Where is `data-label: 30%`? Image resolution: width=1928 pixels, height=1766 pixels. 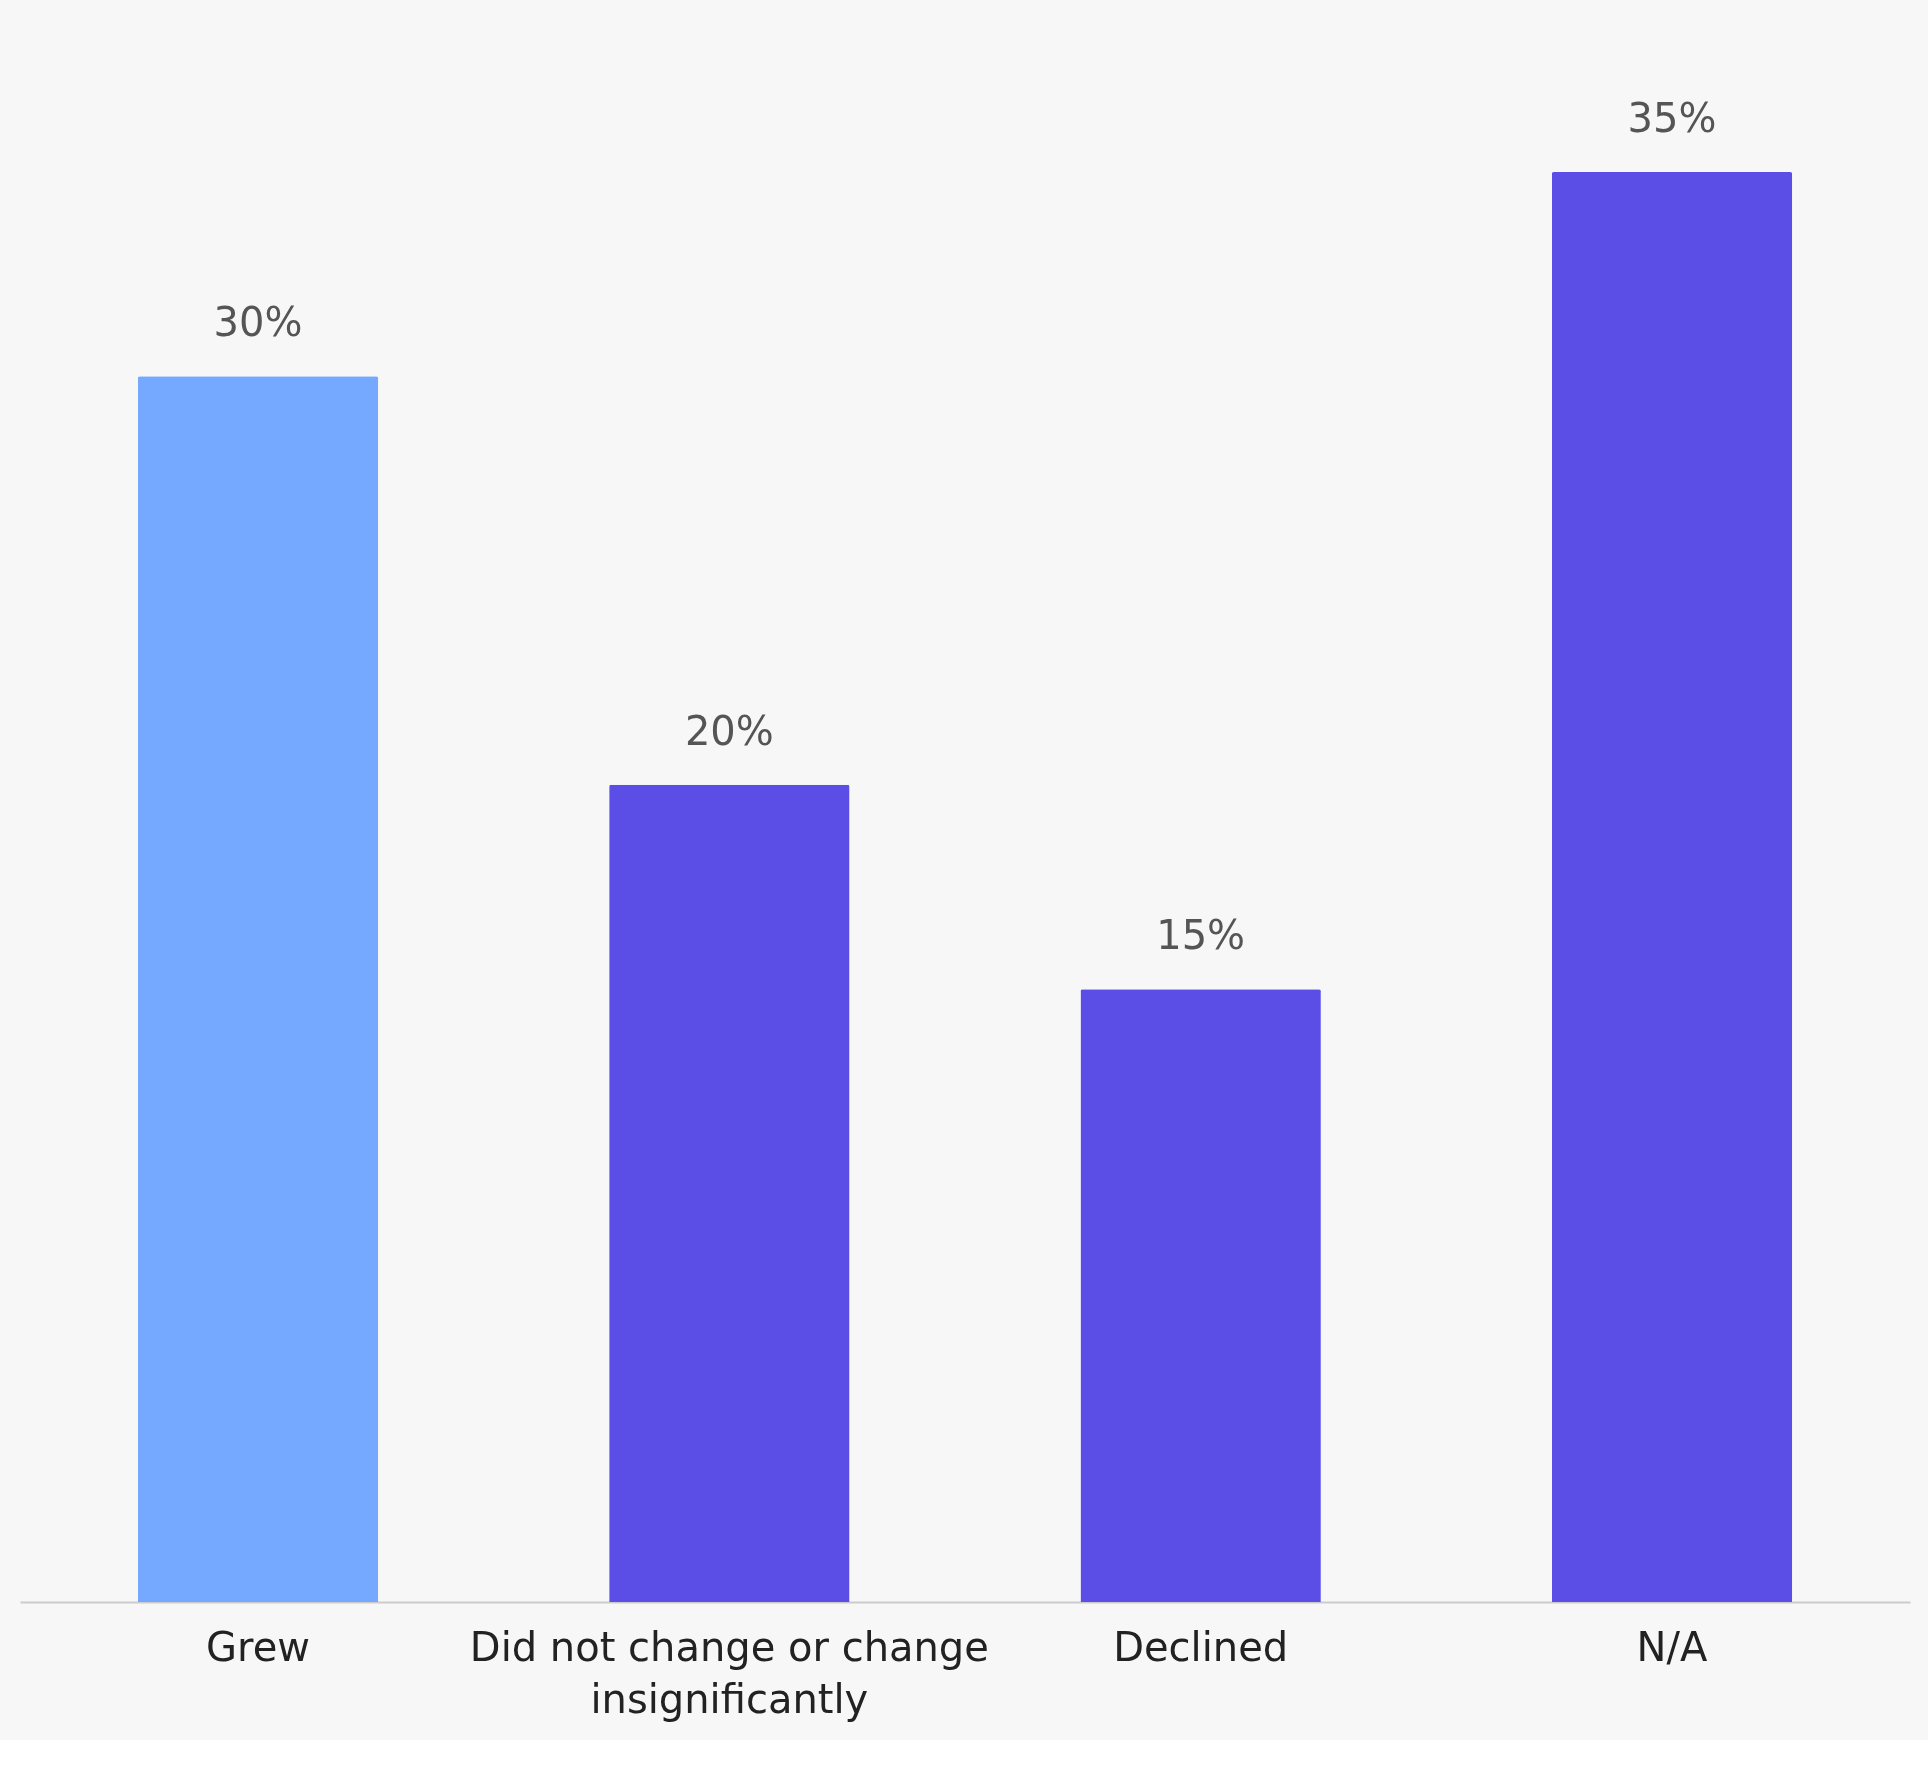
data-label: 30% is located at coordinates (258, 322).